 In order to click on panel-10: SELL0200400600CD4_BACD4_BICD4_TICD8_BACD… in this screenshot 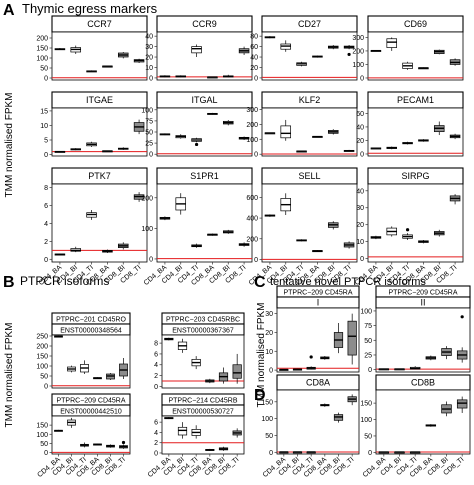, I will do `click(302, 227)`.